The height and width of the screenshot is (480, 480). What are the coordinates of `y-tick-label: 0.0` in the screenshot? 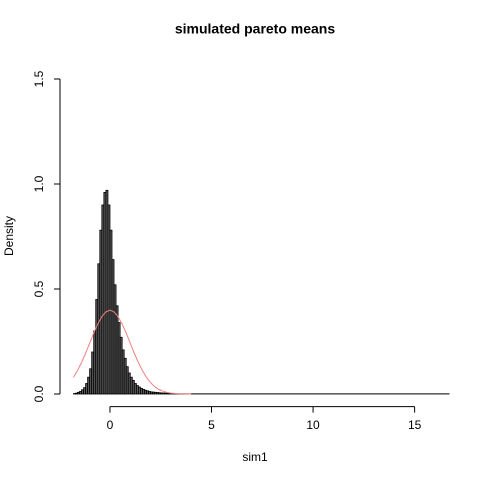 It's located at (39, 393).